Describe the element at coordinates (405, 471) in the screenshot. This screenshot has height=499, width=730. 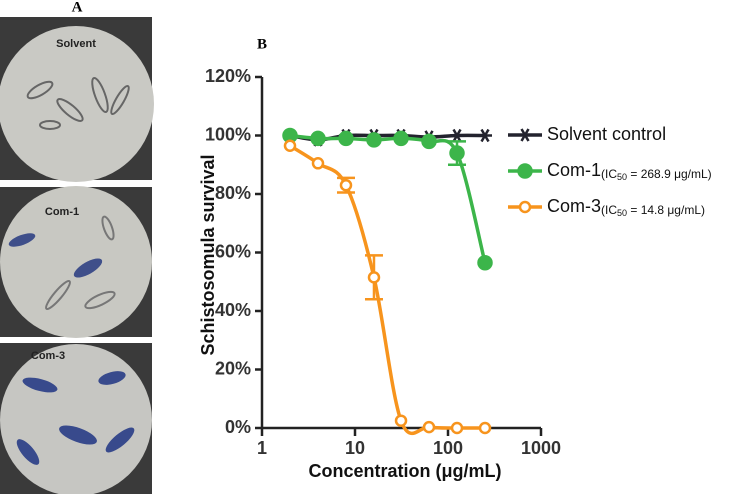
I see `x-axis-title: Concentration (μg/mL)` at that location.